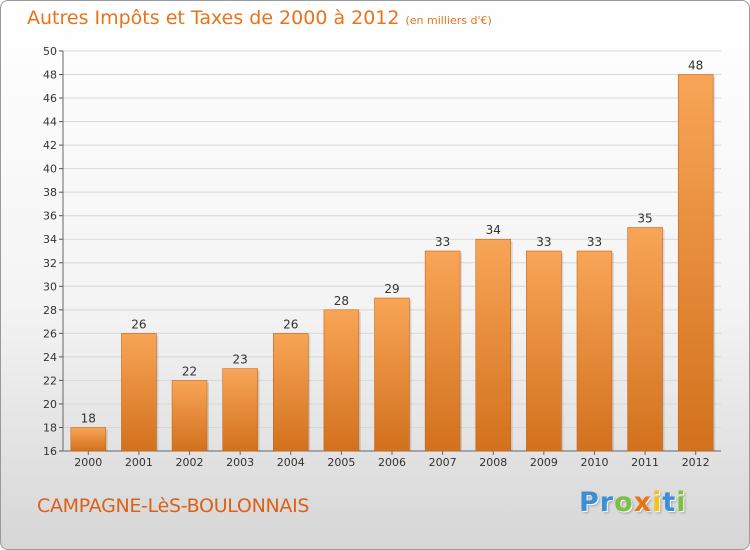 The height and width of the screenshot is (550, 750). Describe the element at coordinates (291, 462) in the screenshot. I see `x-tick-label: 2004` at that location.